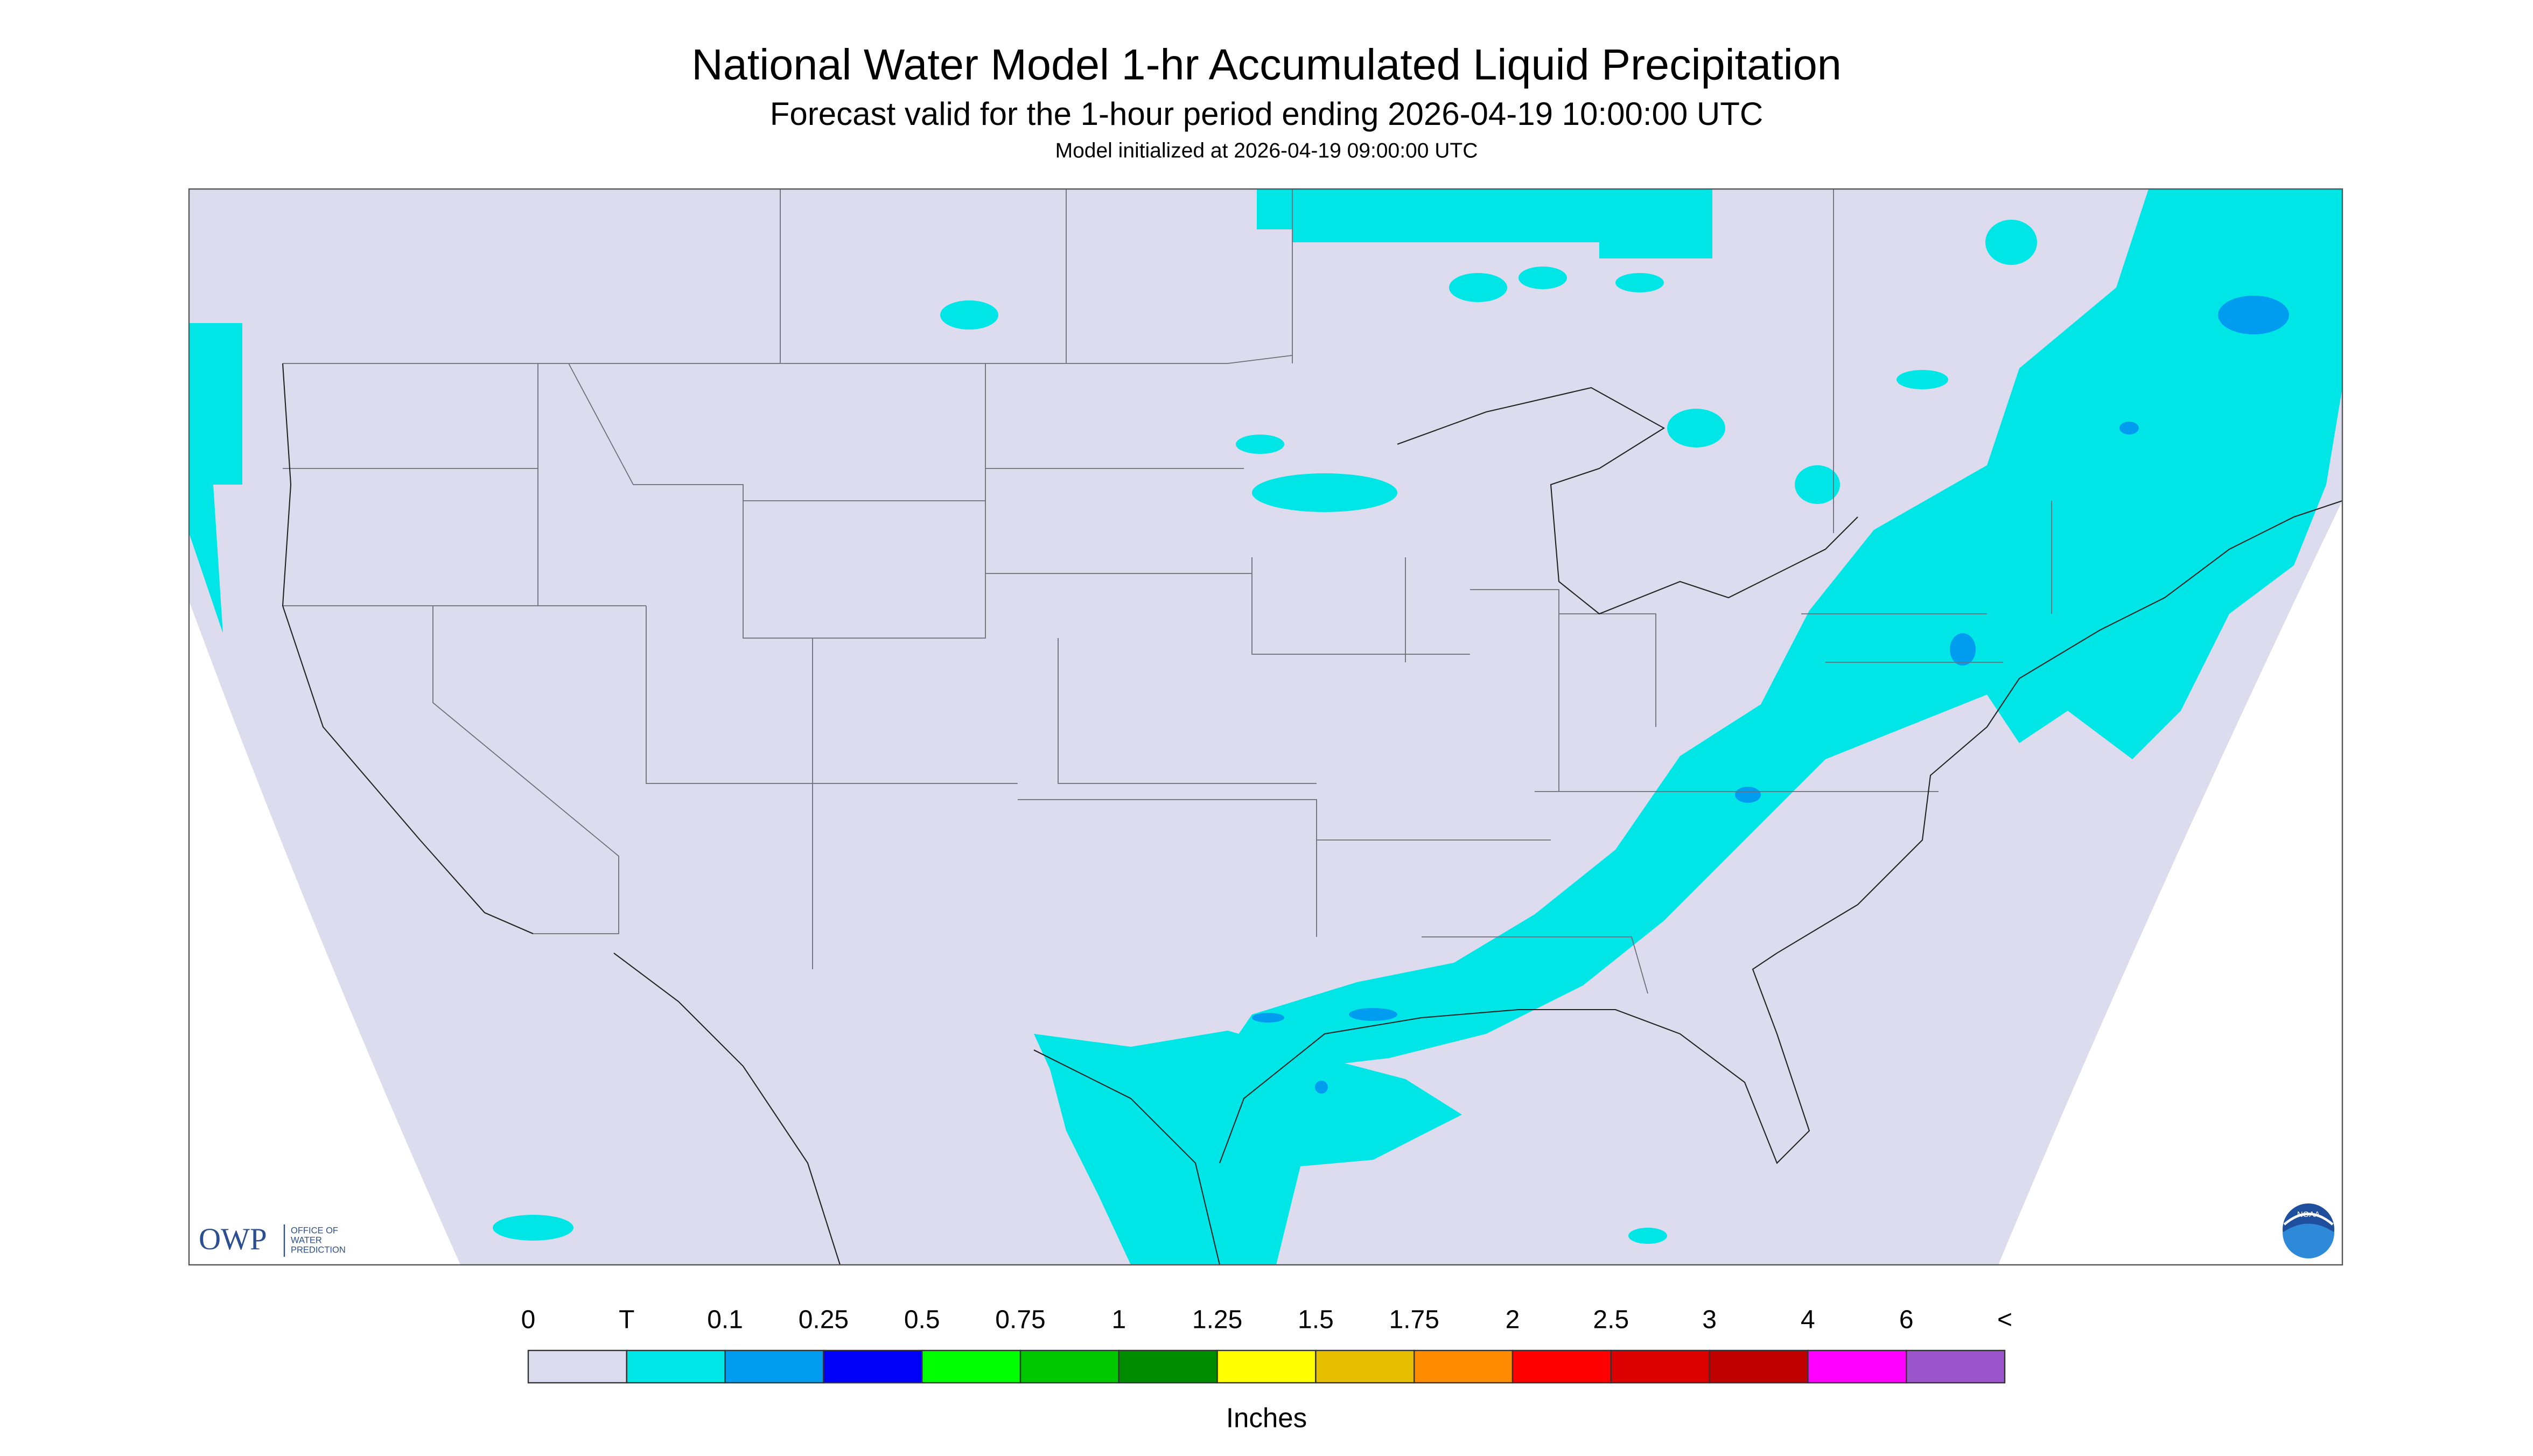 This screenshot has height=1456, width=2533. Describe the element at coordinates (1020, 1320) in the screenshot. I see `colorbar-label: 0.75` at that location.